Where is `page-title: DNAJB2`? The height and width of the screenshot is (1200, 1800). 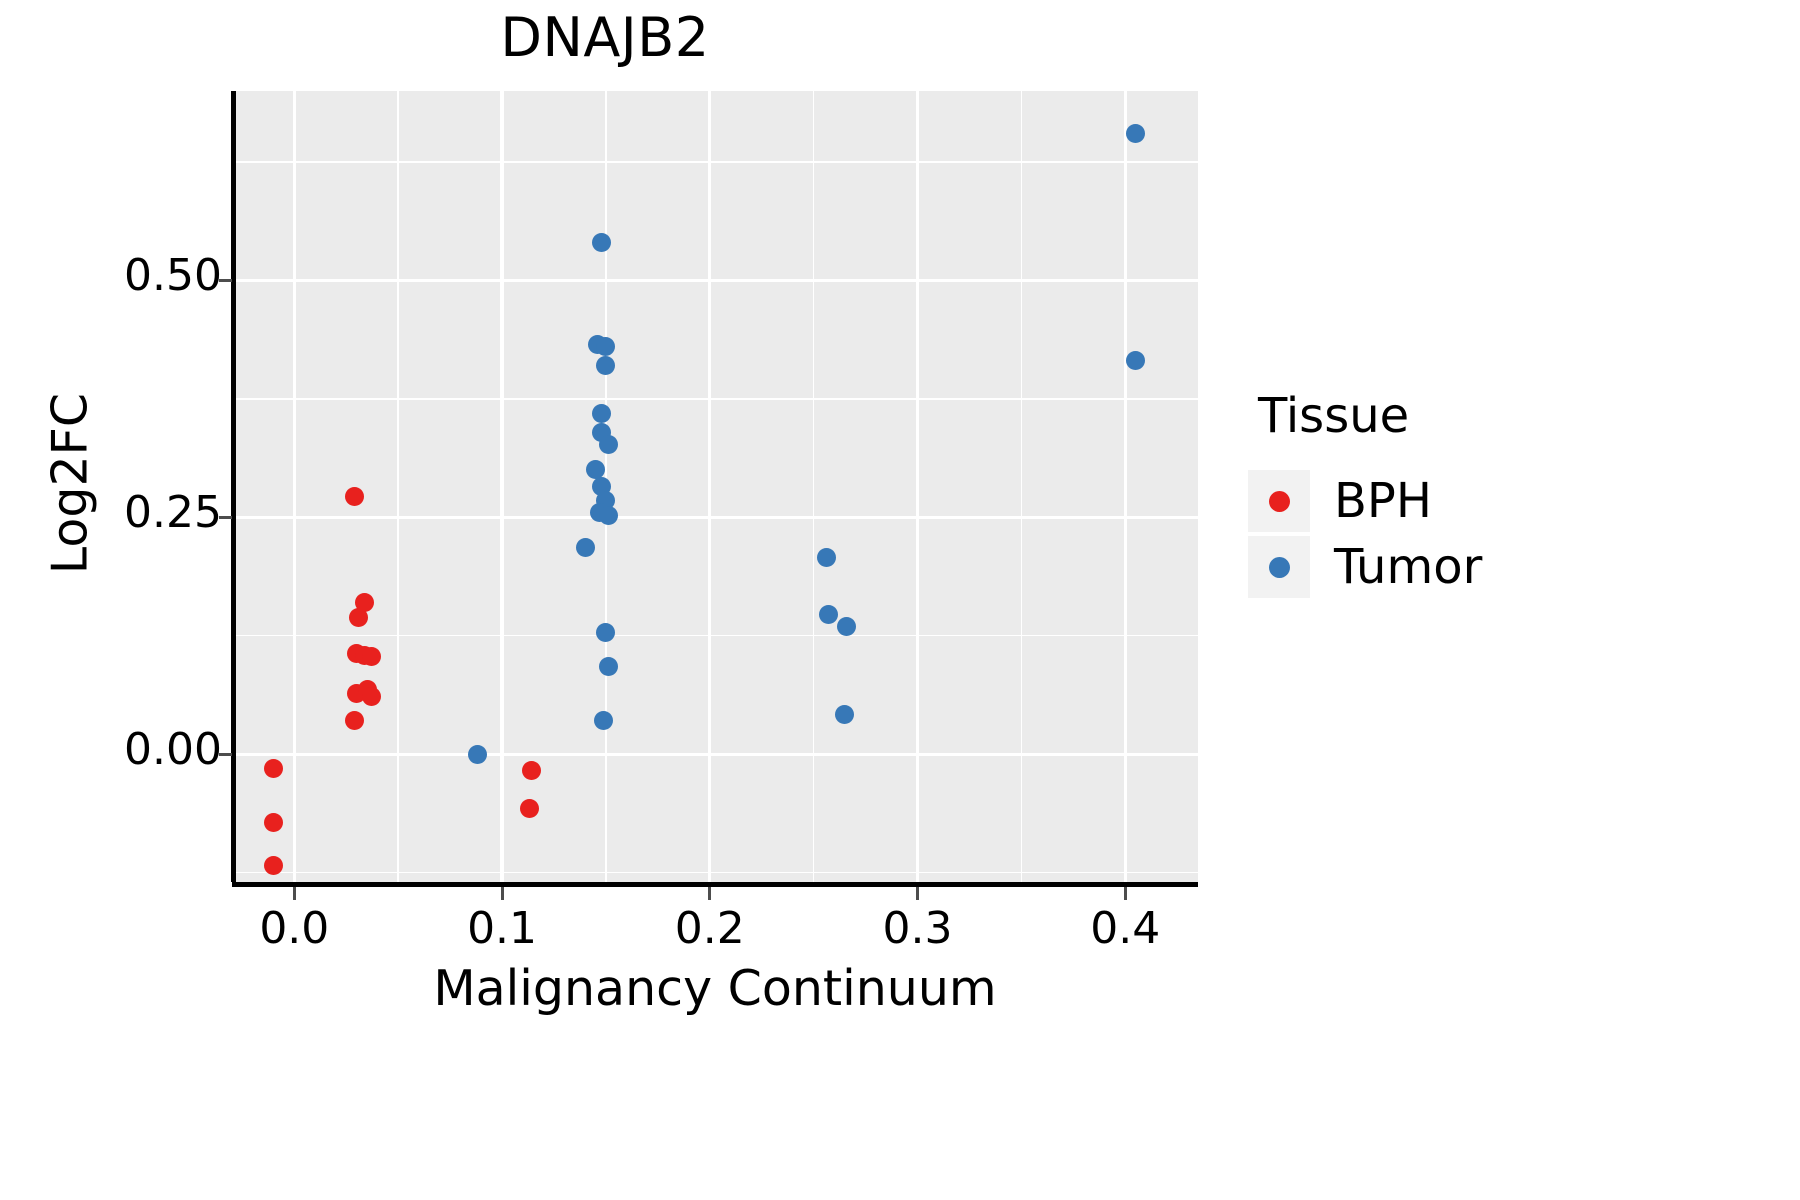 page-title: DNAJB2 is located at coordinates (605, 37).